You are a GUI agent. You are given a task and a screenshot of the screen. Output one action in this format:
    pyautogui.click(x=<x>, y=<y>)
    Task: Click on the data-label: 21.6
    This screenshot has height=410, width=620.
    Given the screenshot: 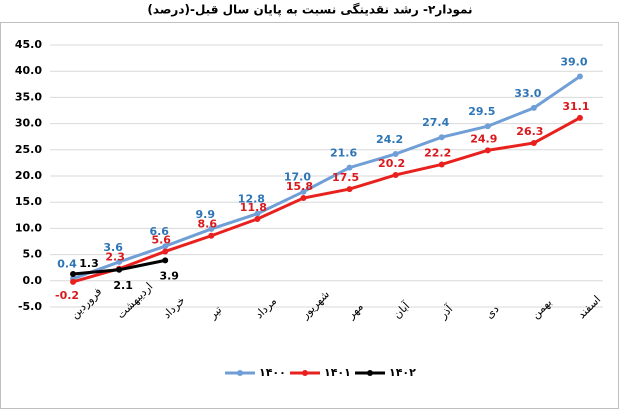 What is the action you would take?
    pyautogui.click(x=343, y=153)
    